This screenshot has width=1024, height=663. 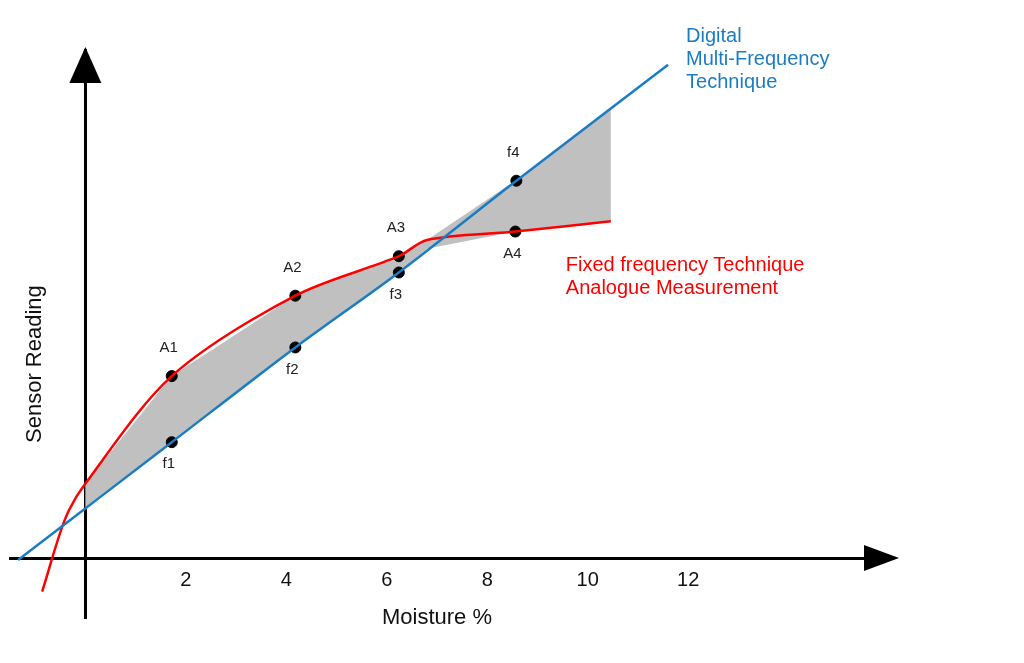 I want to click on x-tick-label: 8, so click(x=487, y=578).